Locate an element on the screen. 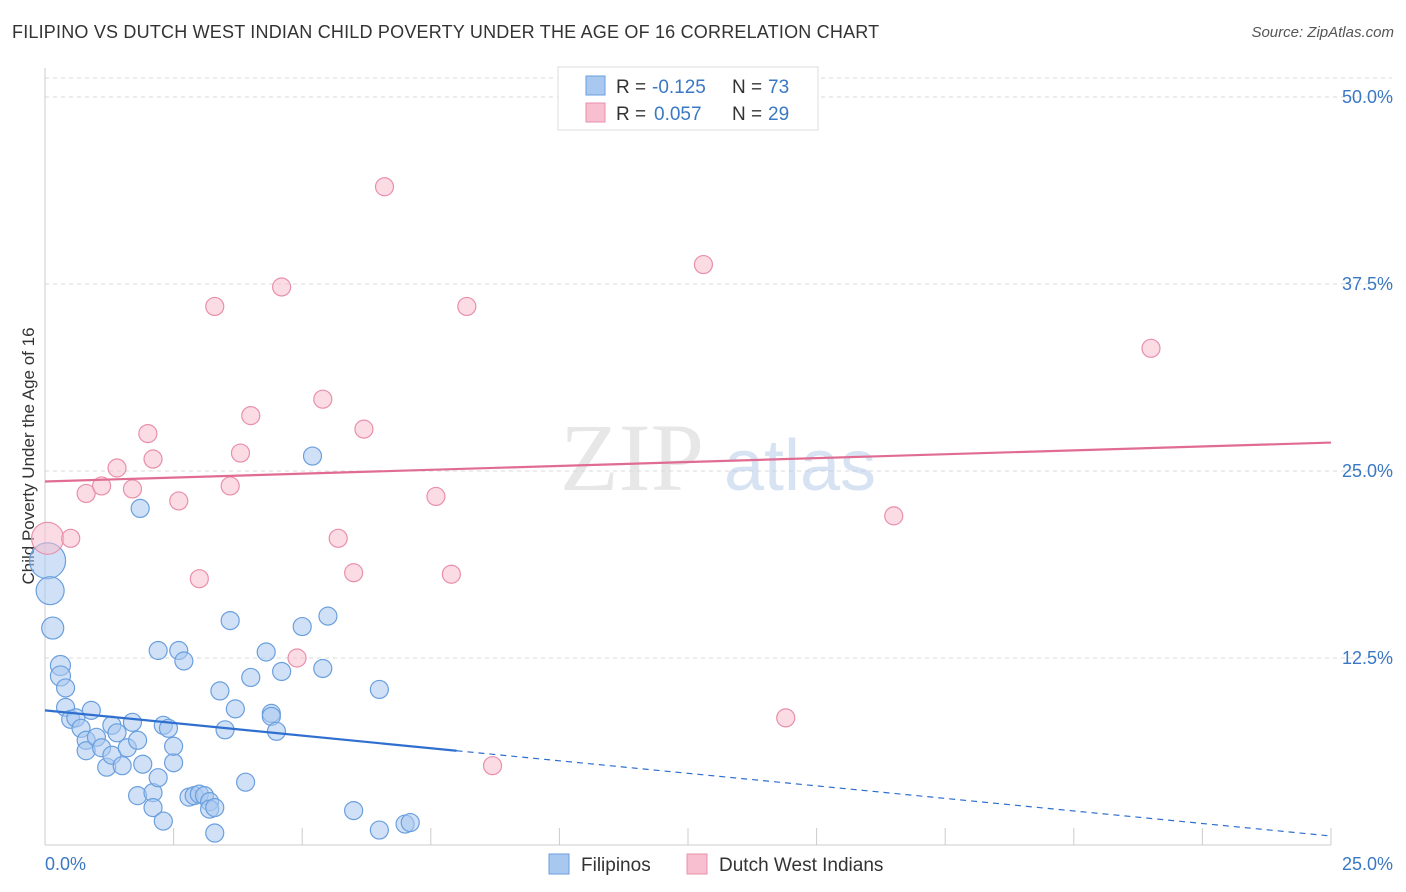  filipinos-trend-extension is located at coordinates (894, 793).